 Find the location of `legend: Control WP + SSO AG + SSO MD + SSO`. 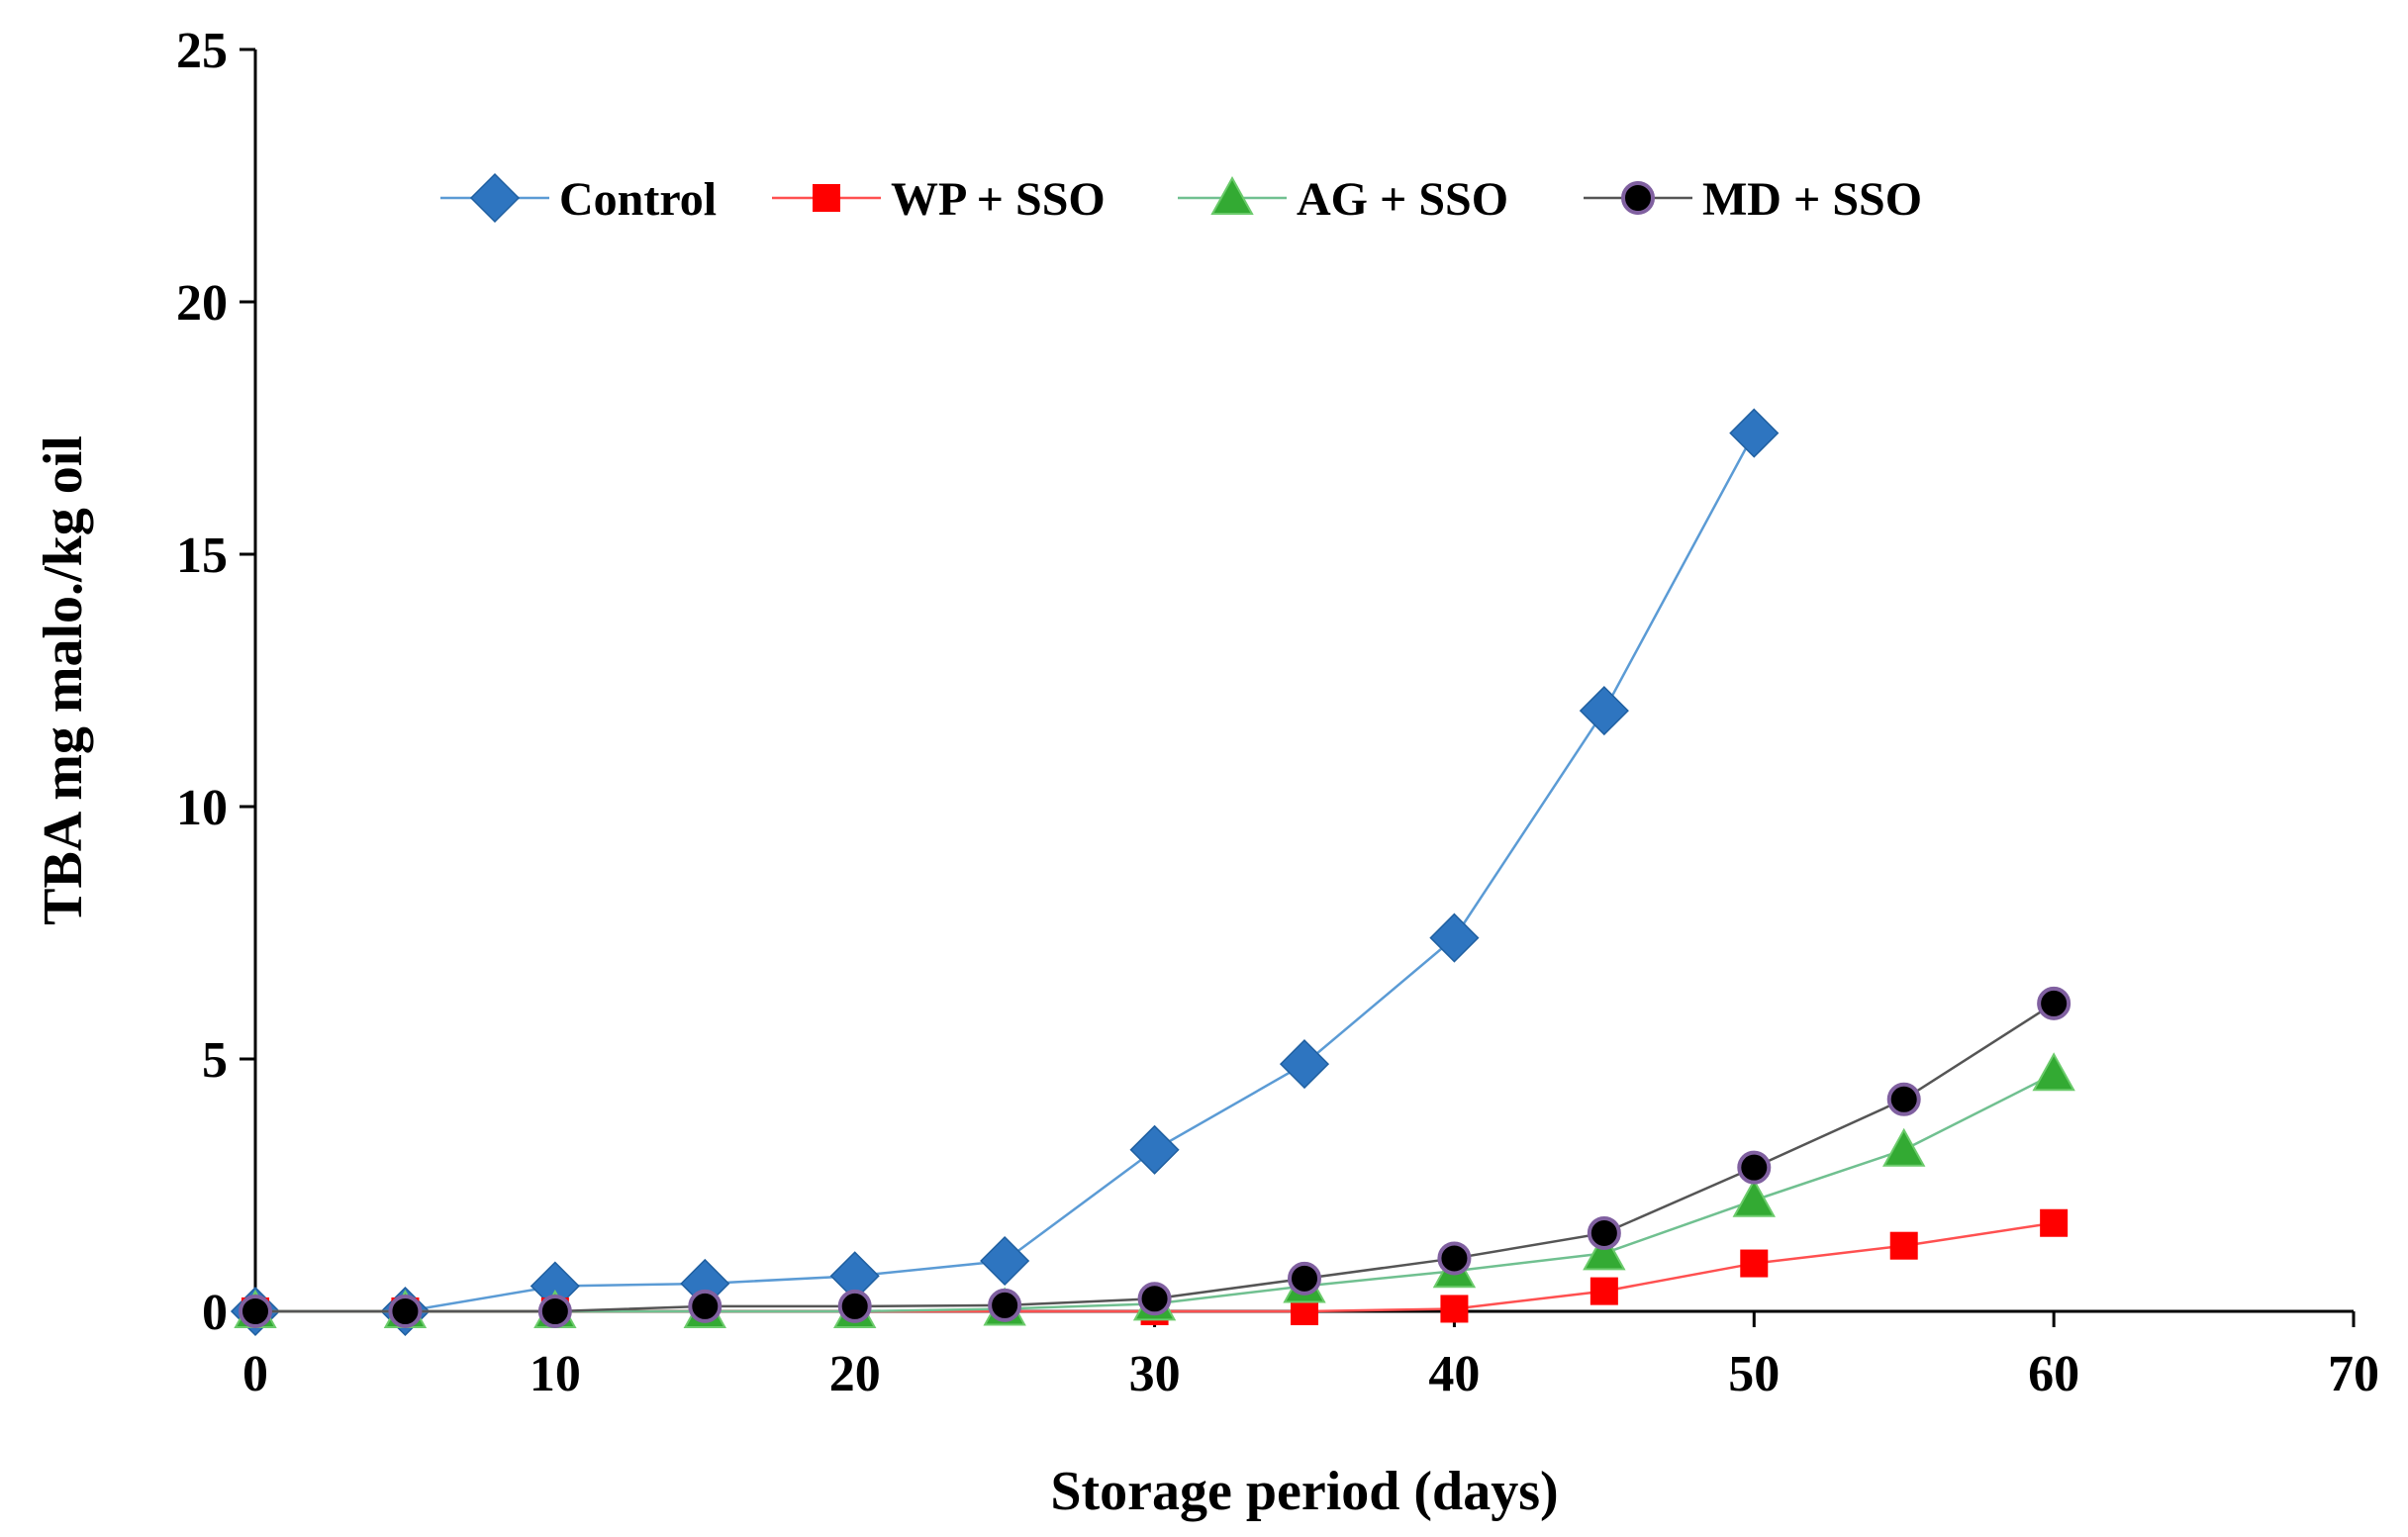

legend: Control WP + SSO AG + SSO MD + SSO is located at coordinates (1181, 199).